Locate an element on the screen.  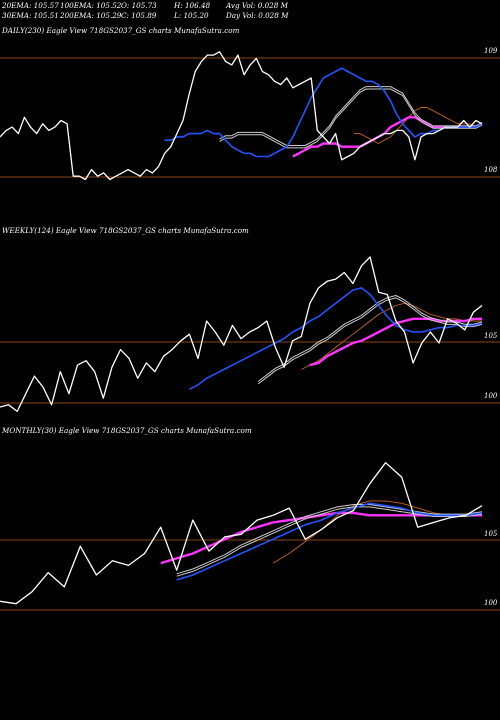
ema200-stat: 200EMA: 105.29 is located at coordinates (91, 15).